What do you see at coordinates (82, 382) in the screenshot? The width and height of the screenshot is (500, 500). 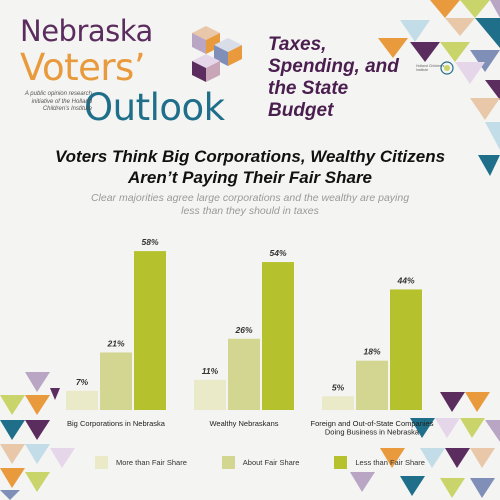 I see `data-label-more-0: 7%` at bounding box center [82, 382].